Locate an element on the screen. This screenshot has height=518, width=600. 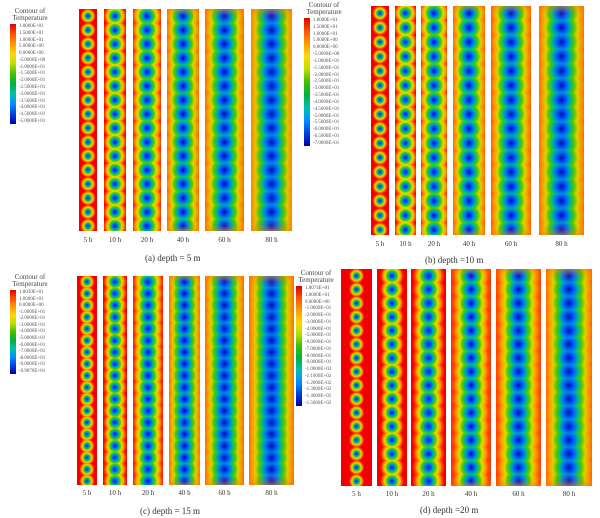
colorbar-tick-label: -9.9870E+01 is located at coordinates (32, 371).